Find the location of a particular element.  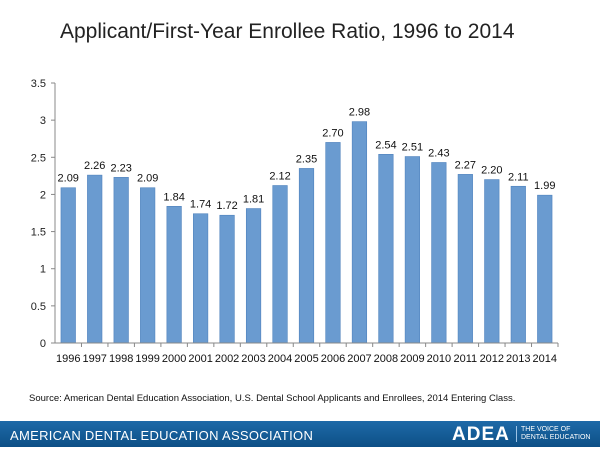

bar-2009 is located at coordinates (412, 250).